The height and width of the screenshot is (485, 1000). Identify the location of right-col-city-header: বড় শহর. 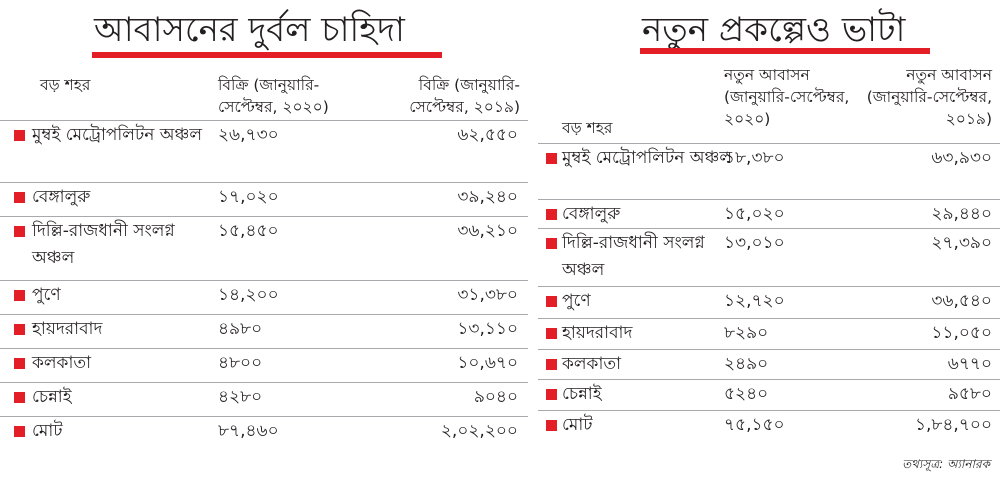
(587, 128).